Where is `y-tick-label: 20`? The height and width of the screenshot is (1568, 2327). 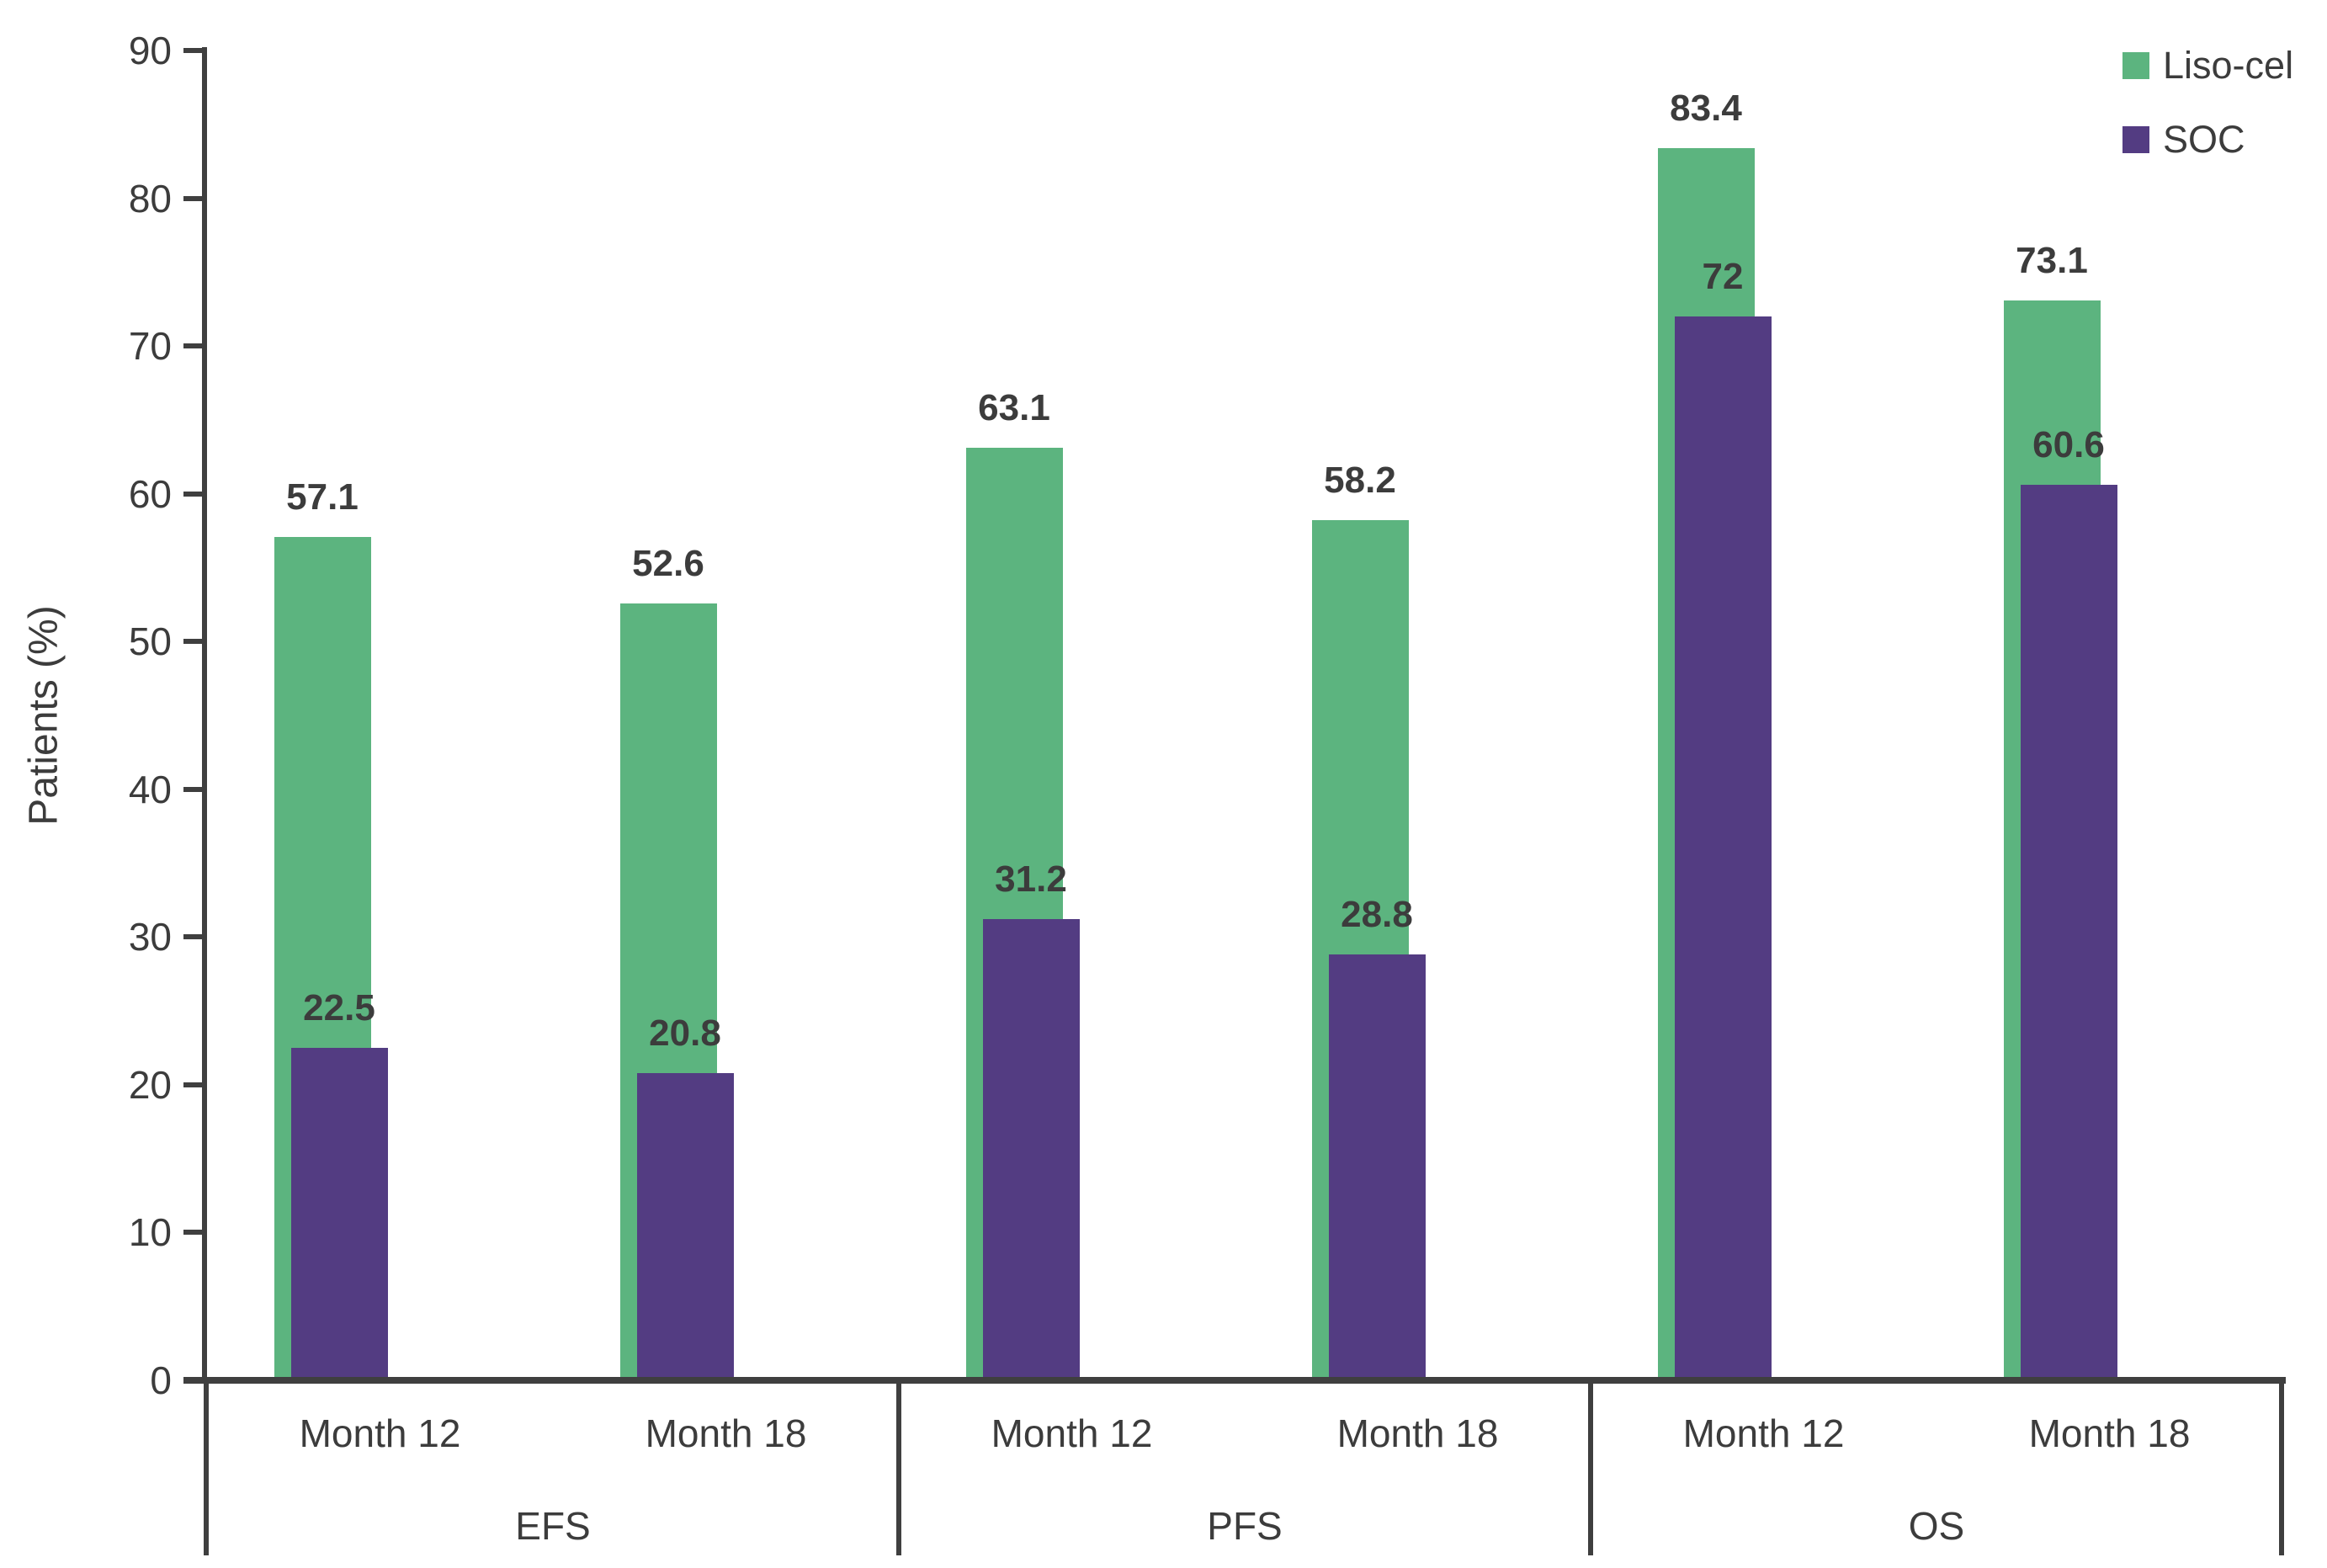
y-tick-label: 20 is located at coordinates (150, 1084).